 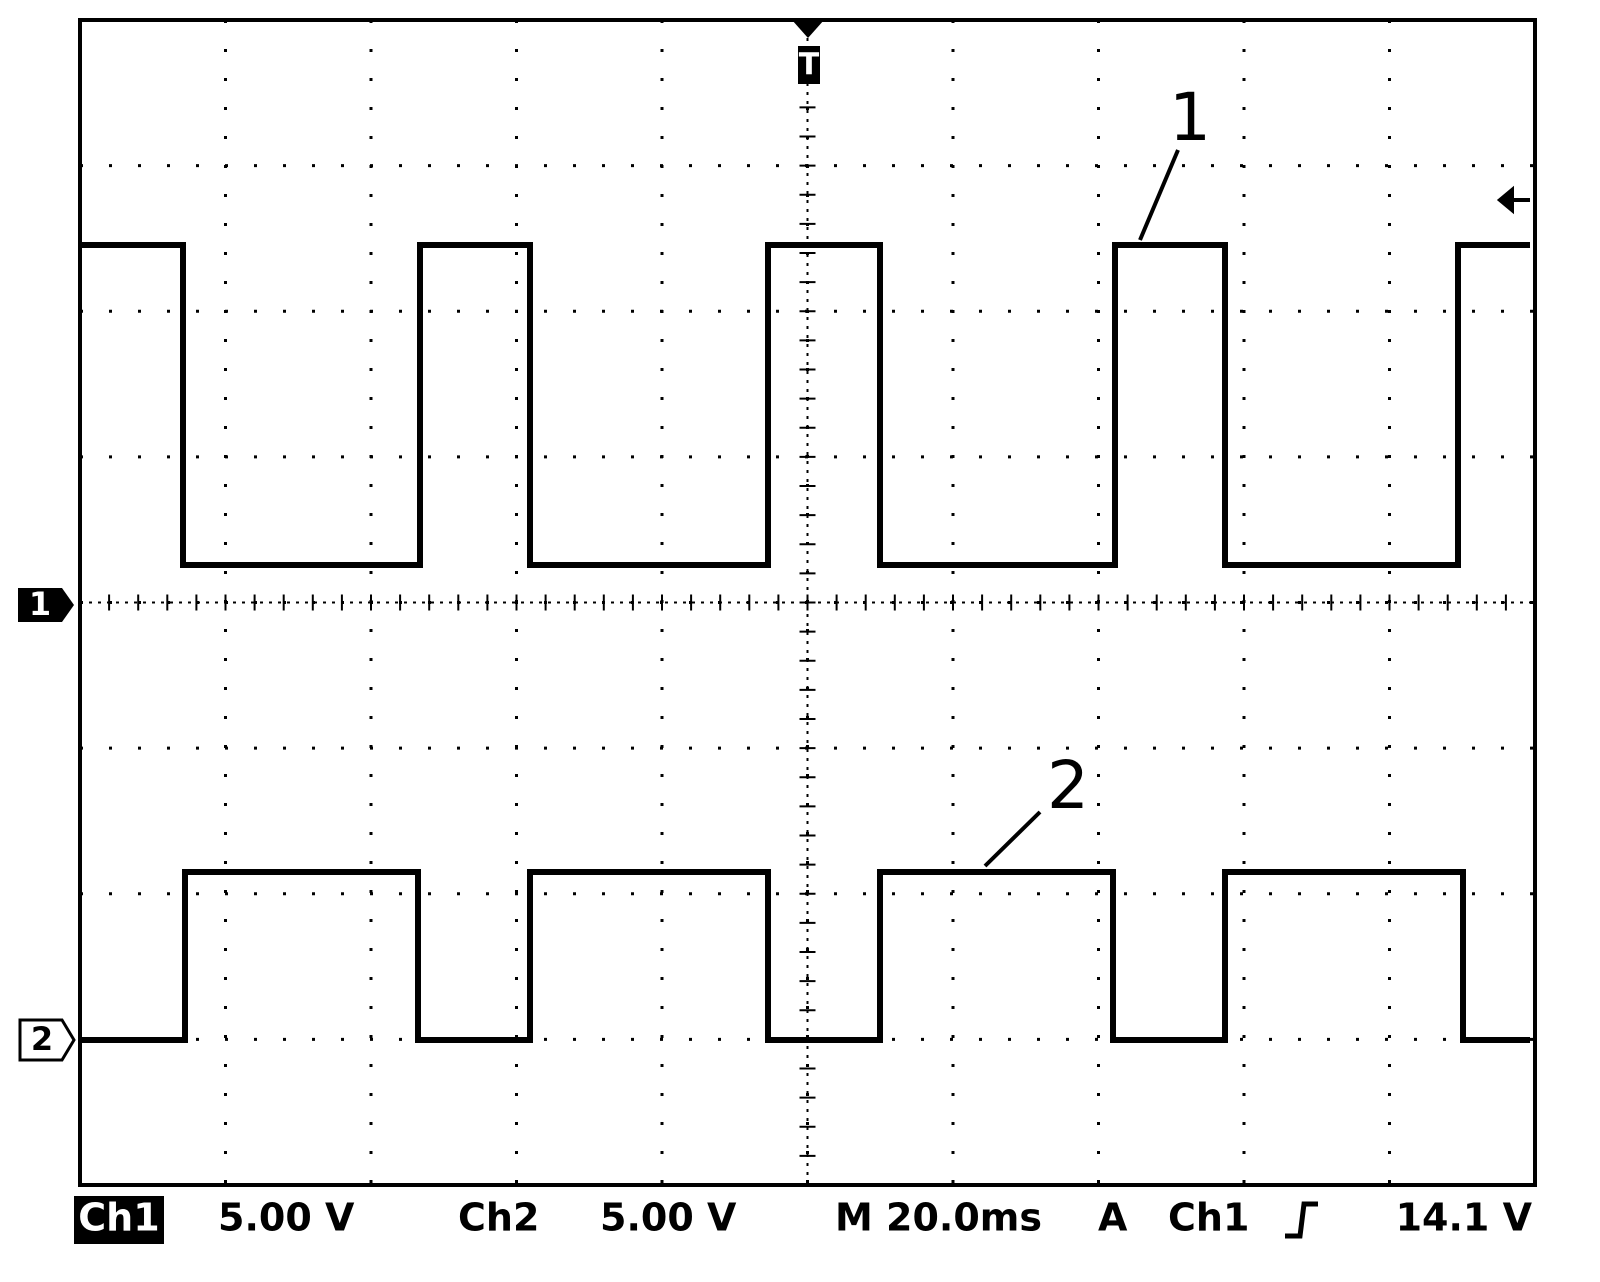 I want to click on ch2-marker-box, so click(x=47, y=1040).